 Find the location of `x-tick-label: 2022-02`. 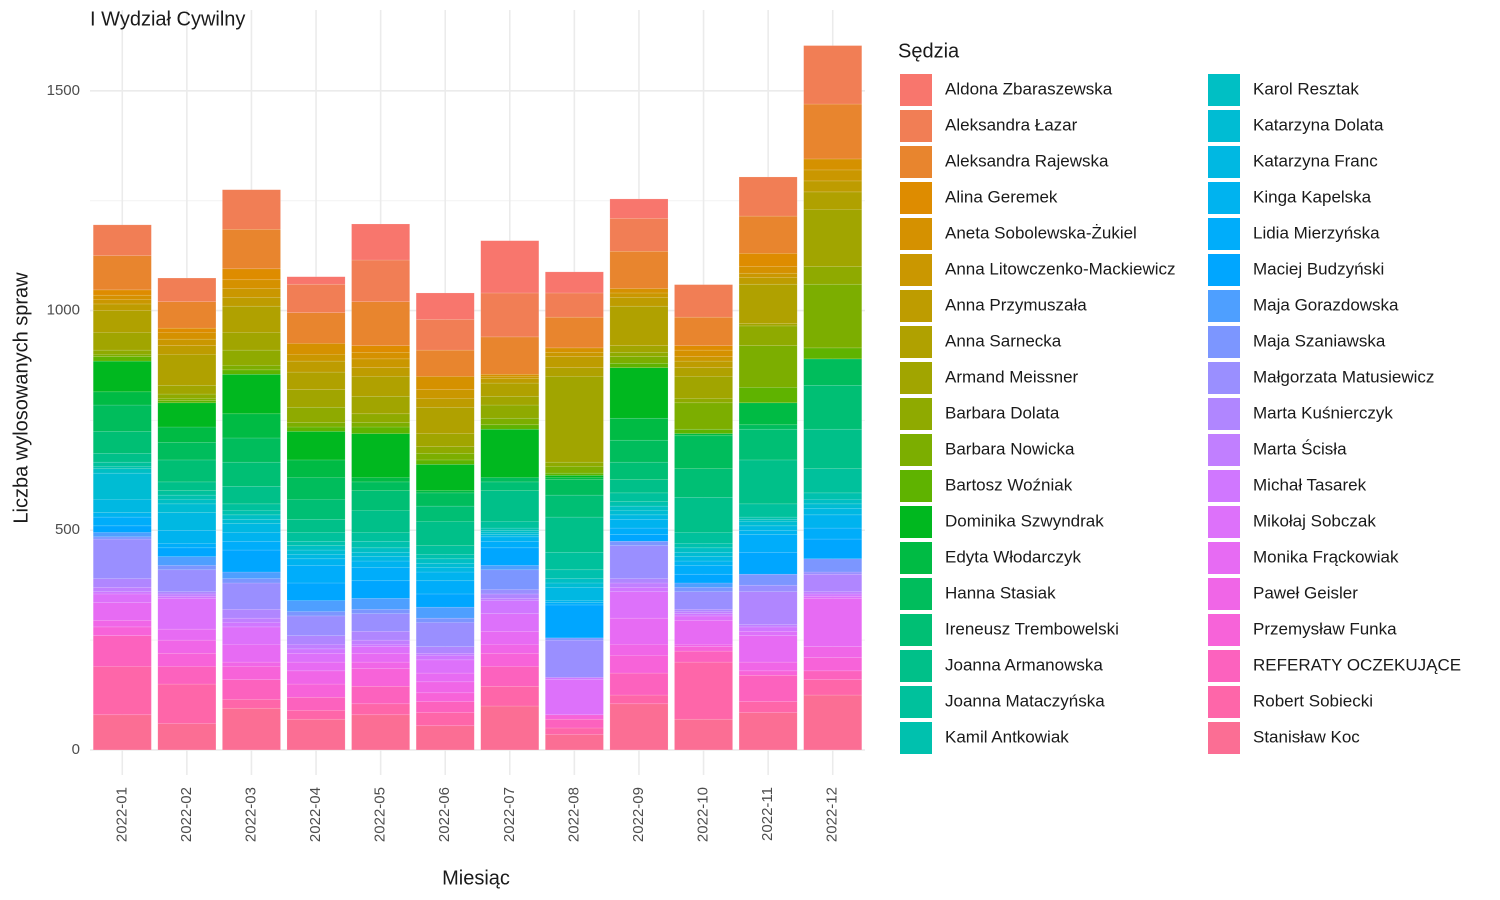

x-tick-label: 2022-02 is located at coordinates (186, 814).